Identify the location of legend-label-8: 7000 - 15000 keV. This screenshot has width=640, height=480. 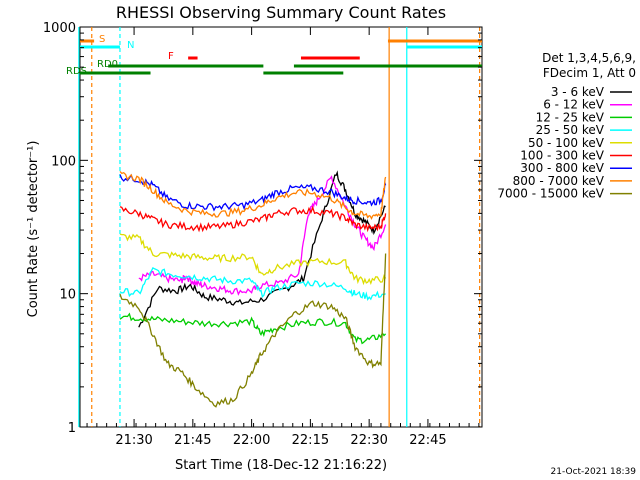
(550, 194).